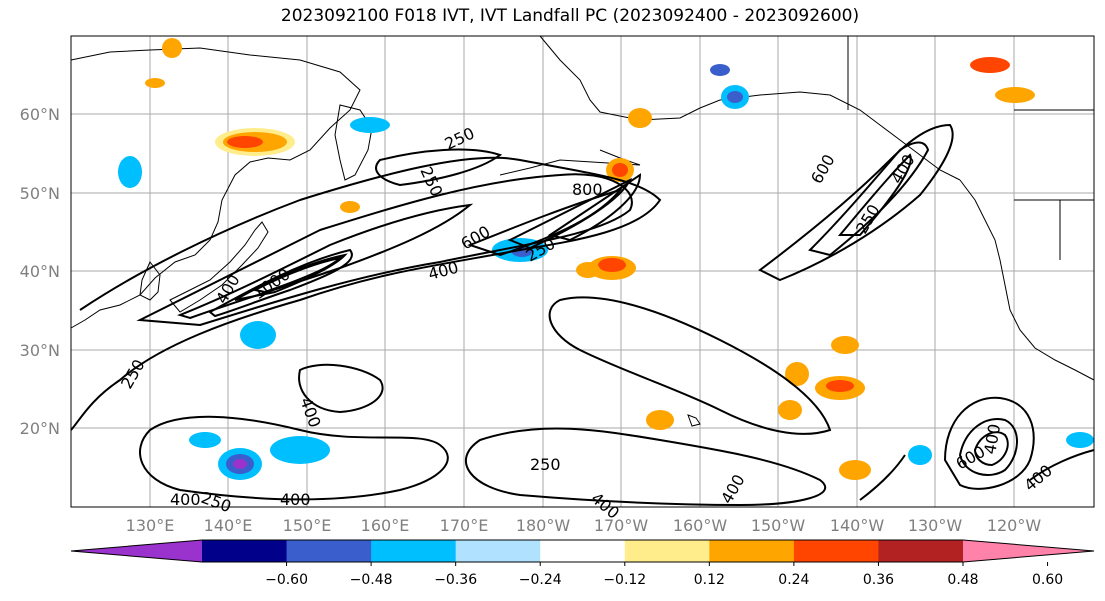 This screenshot has width=1105, height=601. What do you see at coordinates (228, 525) in the screenshot?
I see `lon-label: 140°E` at bounding box center [228, 525].